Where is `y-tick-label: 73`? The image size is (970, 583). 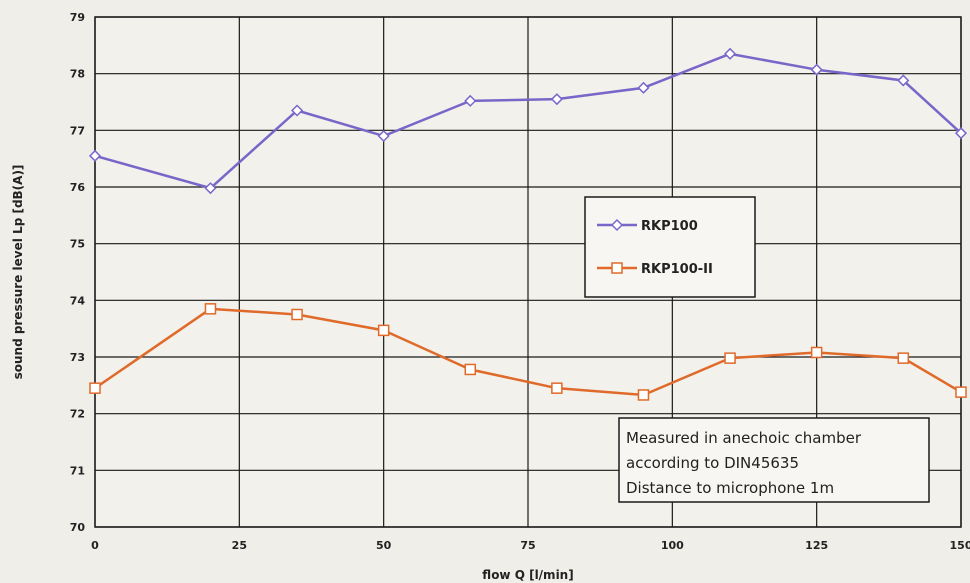
y-tick-label: 73 is located at coordinates (77, 357).